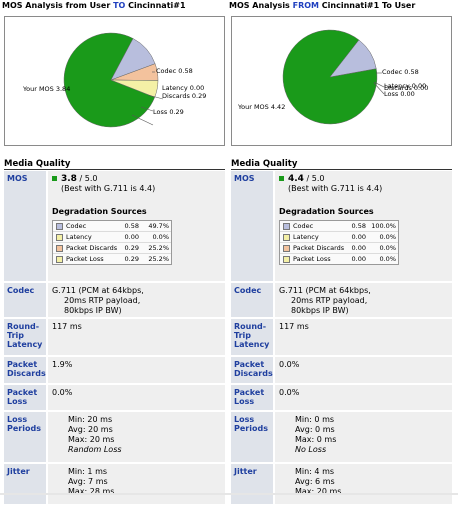  What do you see at coordinates (399, 94) in the screenshot?
I see `right-pie-label-loss: Loss 0.00` at bounding box center [399, 94].